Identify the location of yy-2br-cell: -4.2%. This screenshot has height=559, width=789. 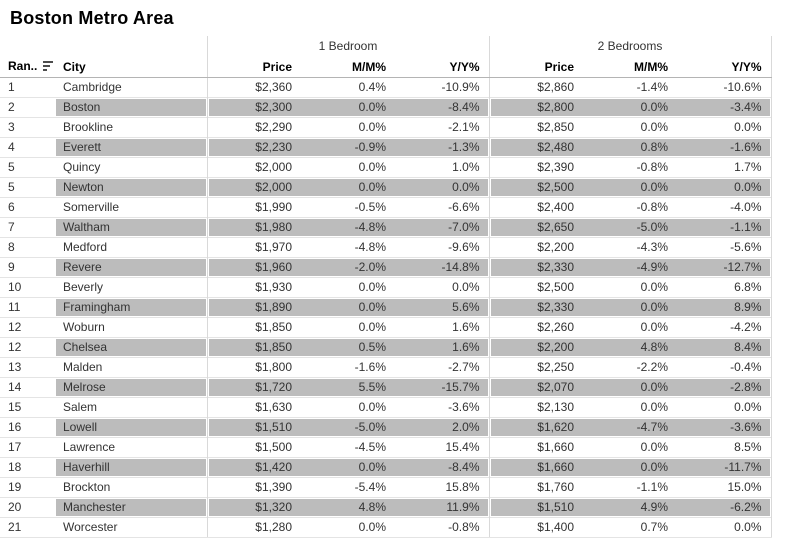
(724, 327).